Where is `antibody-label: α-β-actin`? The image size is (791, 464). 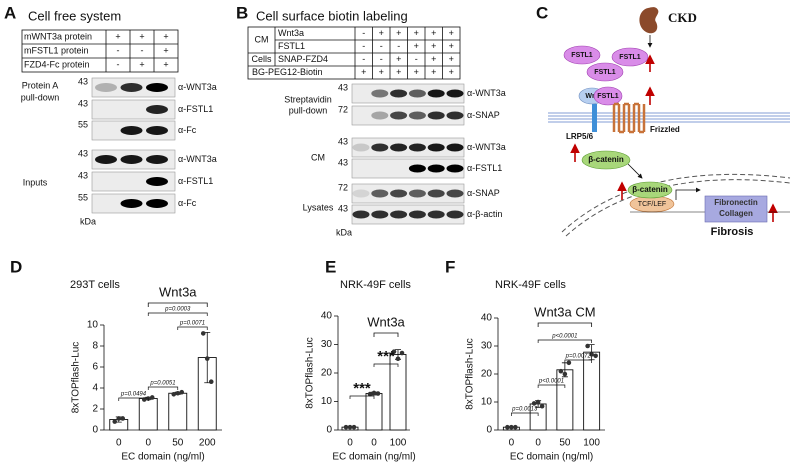 antibody-label: α-β-actin is located at coordinates (484, 214).